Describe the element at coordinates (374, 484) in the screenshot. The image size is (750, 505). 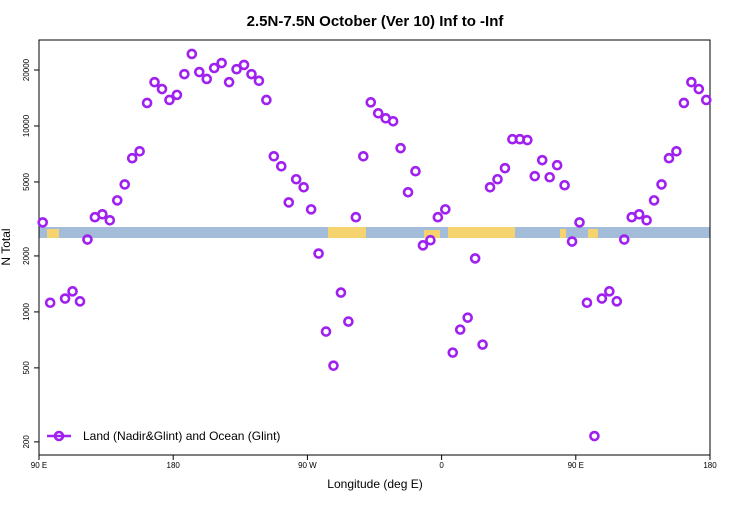
I see `x-axis-label: Longitude (deg E)` at that location.